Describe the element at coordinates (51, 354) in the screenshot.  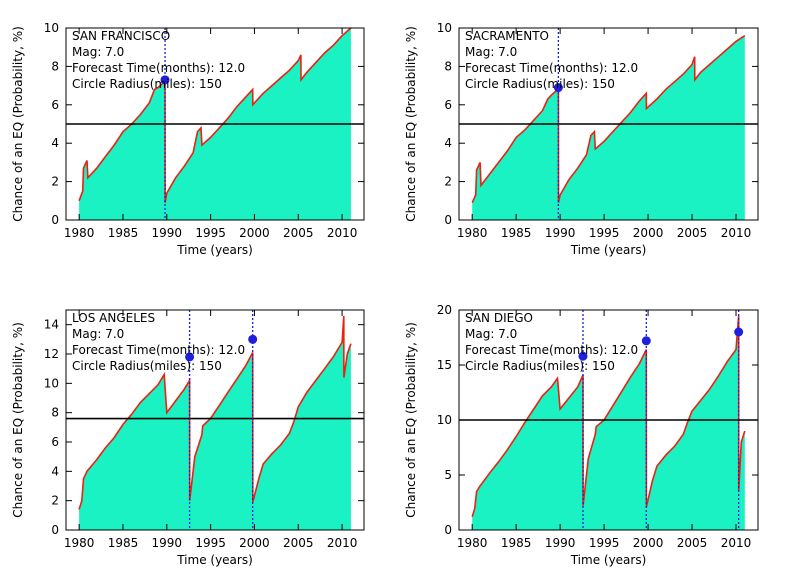
I see `y-tick-label: 12` at that location.